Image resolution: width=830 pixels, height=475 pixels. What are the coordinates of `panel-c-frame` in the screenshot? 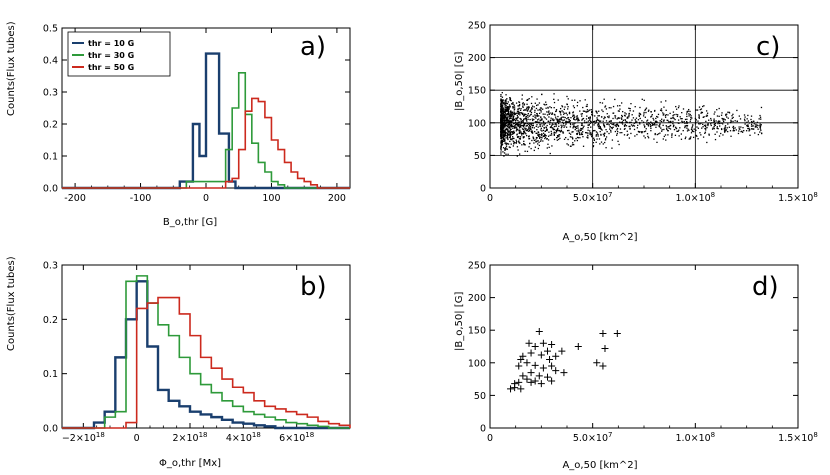 It's located at (644, 106).